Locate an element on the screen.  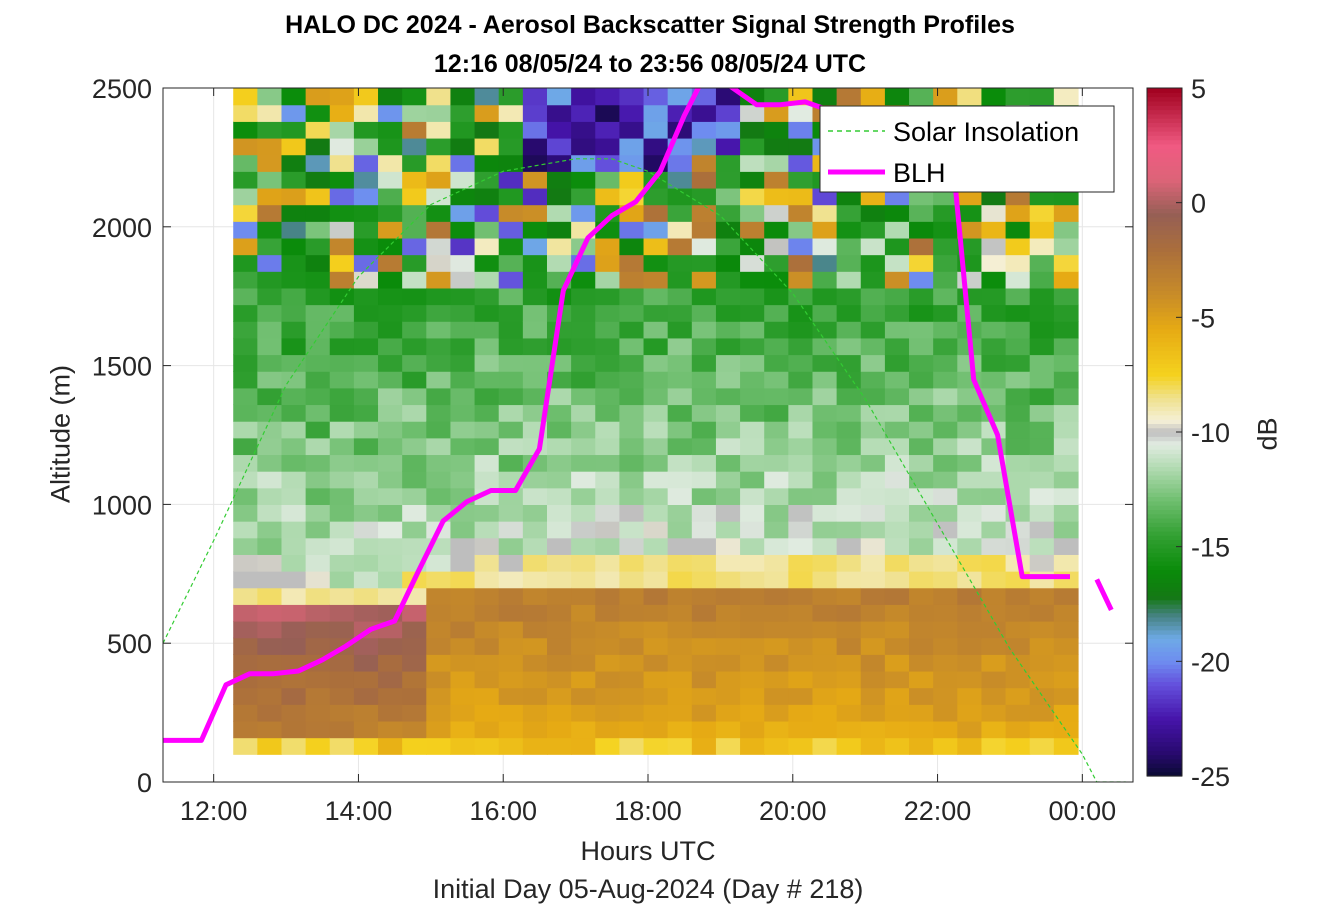
colorbar-tick-label: 0 is located at coordinates (1198, 204).